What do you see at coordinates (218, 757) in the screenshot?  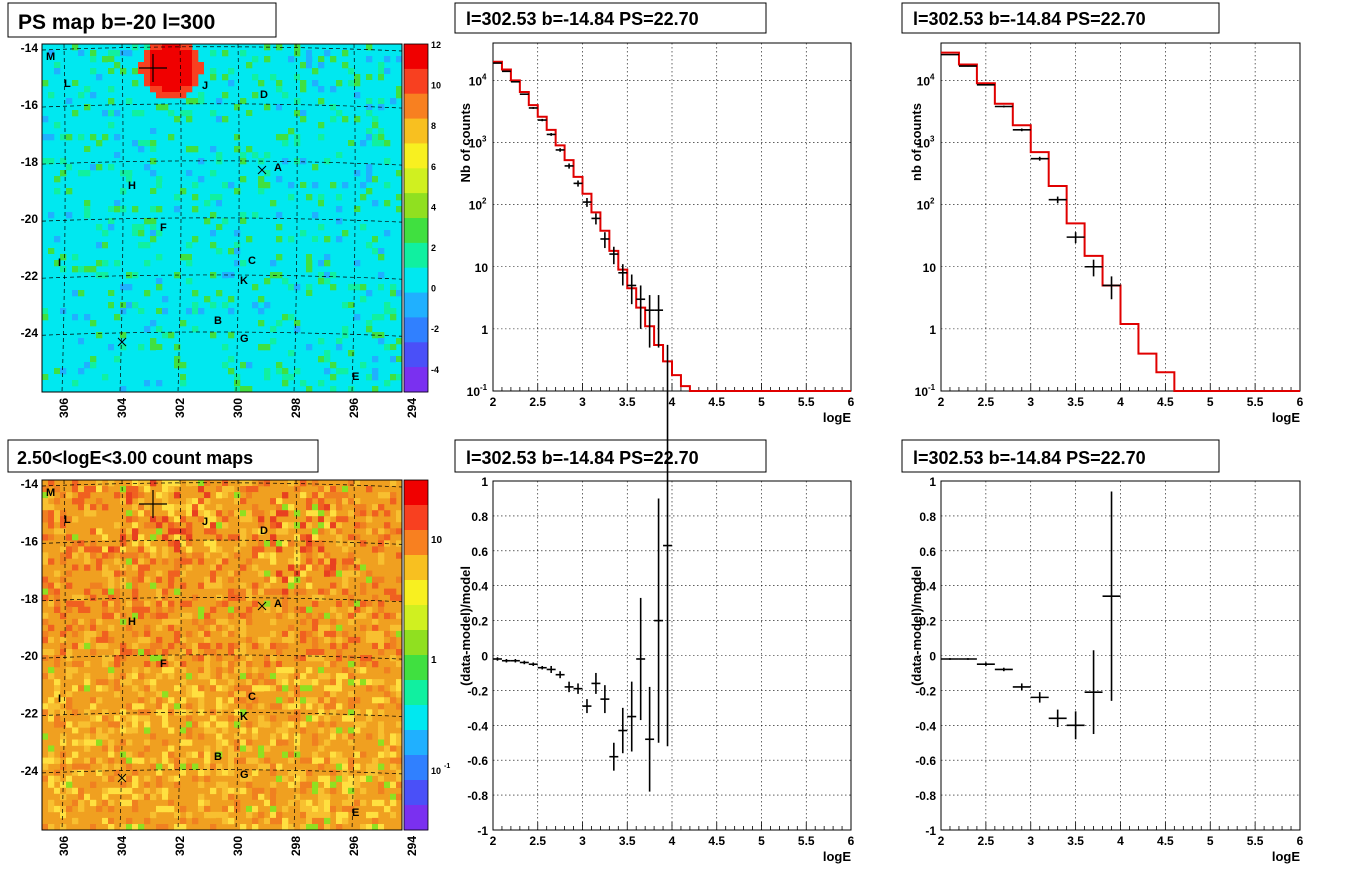 I see `region-label: B` at bounding box center [218, 757].